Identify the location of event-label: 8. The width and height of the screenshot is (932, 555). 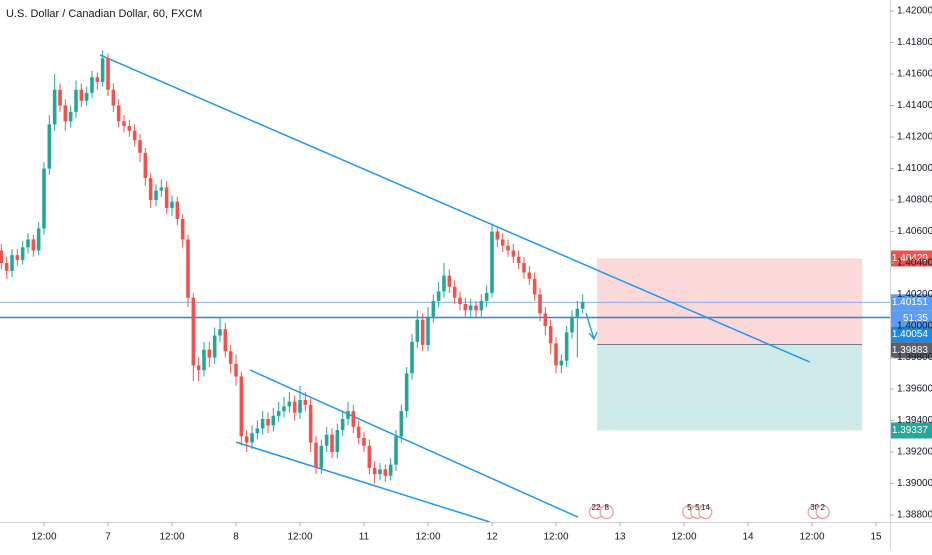
(606, 507).